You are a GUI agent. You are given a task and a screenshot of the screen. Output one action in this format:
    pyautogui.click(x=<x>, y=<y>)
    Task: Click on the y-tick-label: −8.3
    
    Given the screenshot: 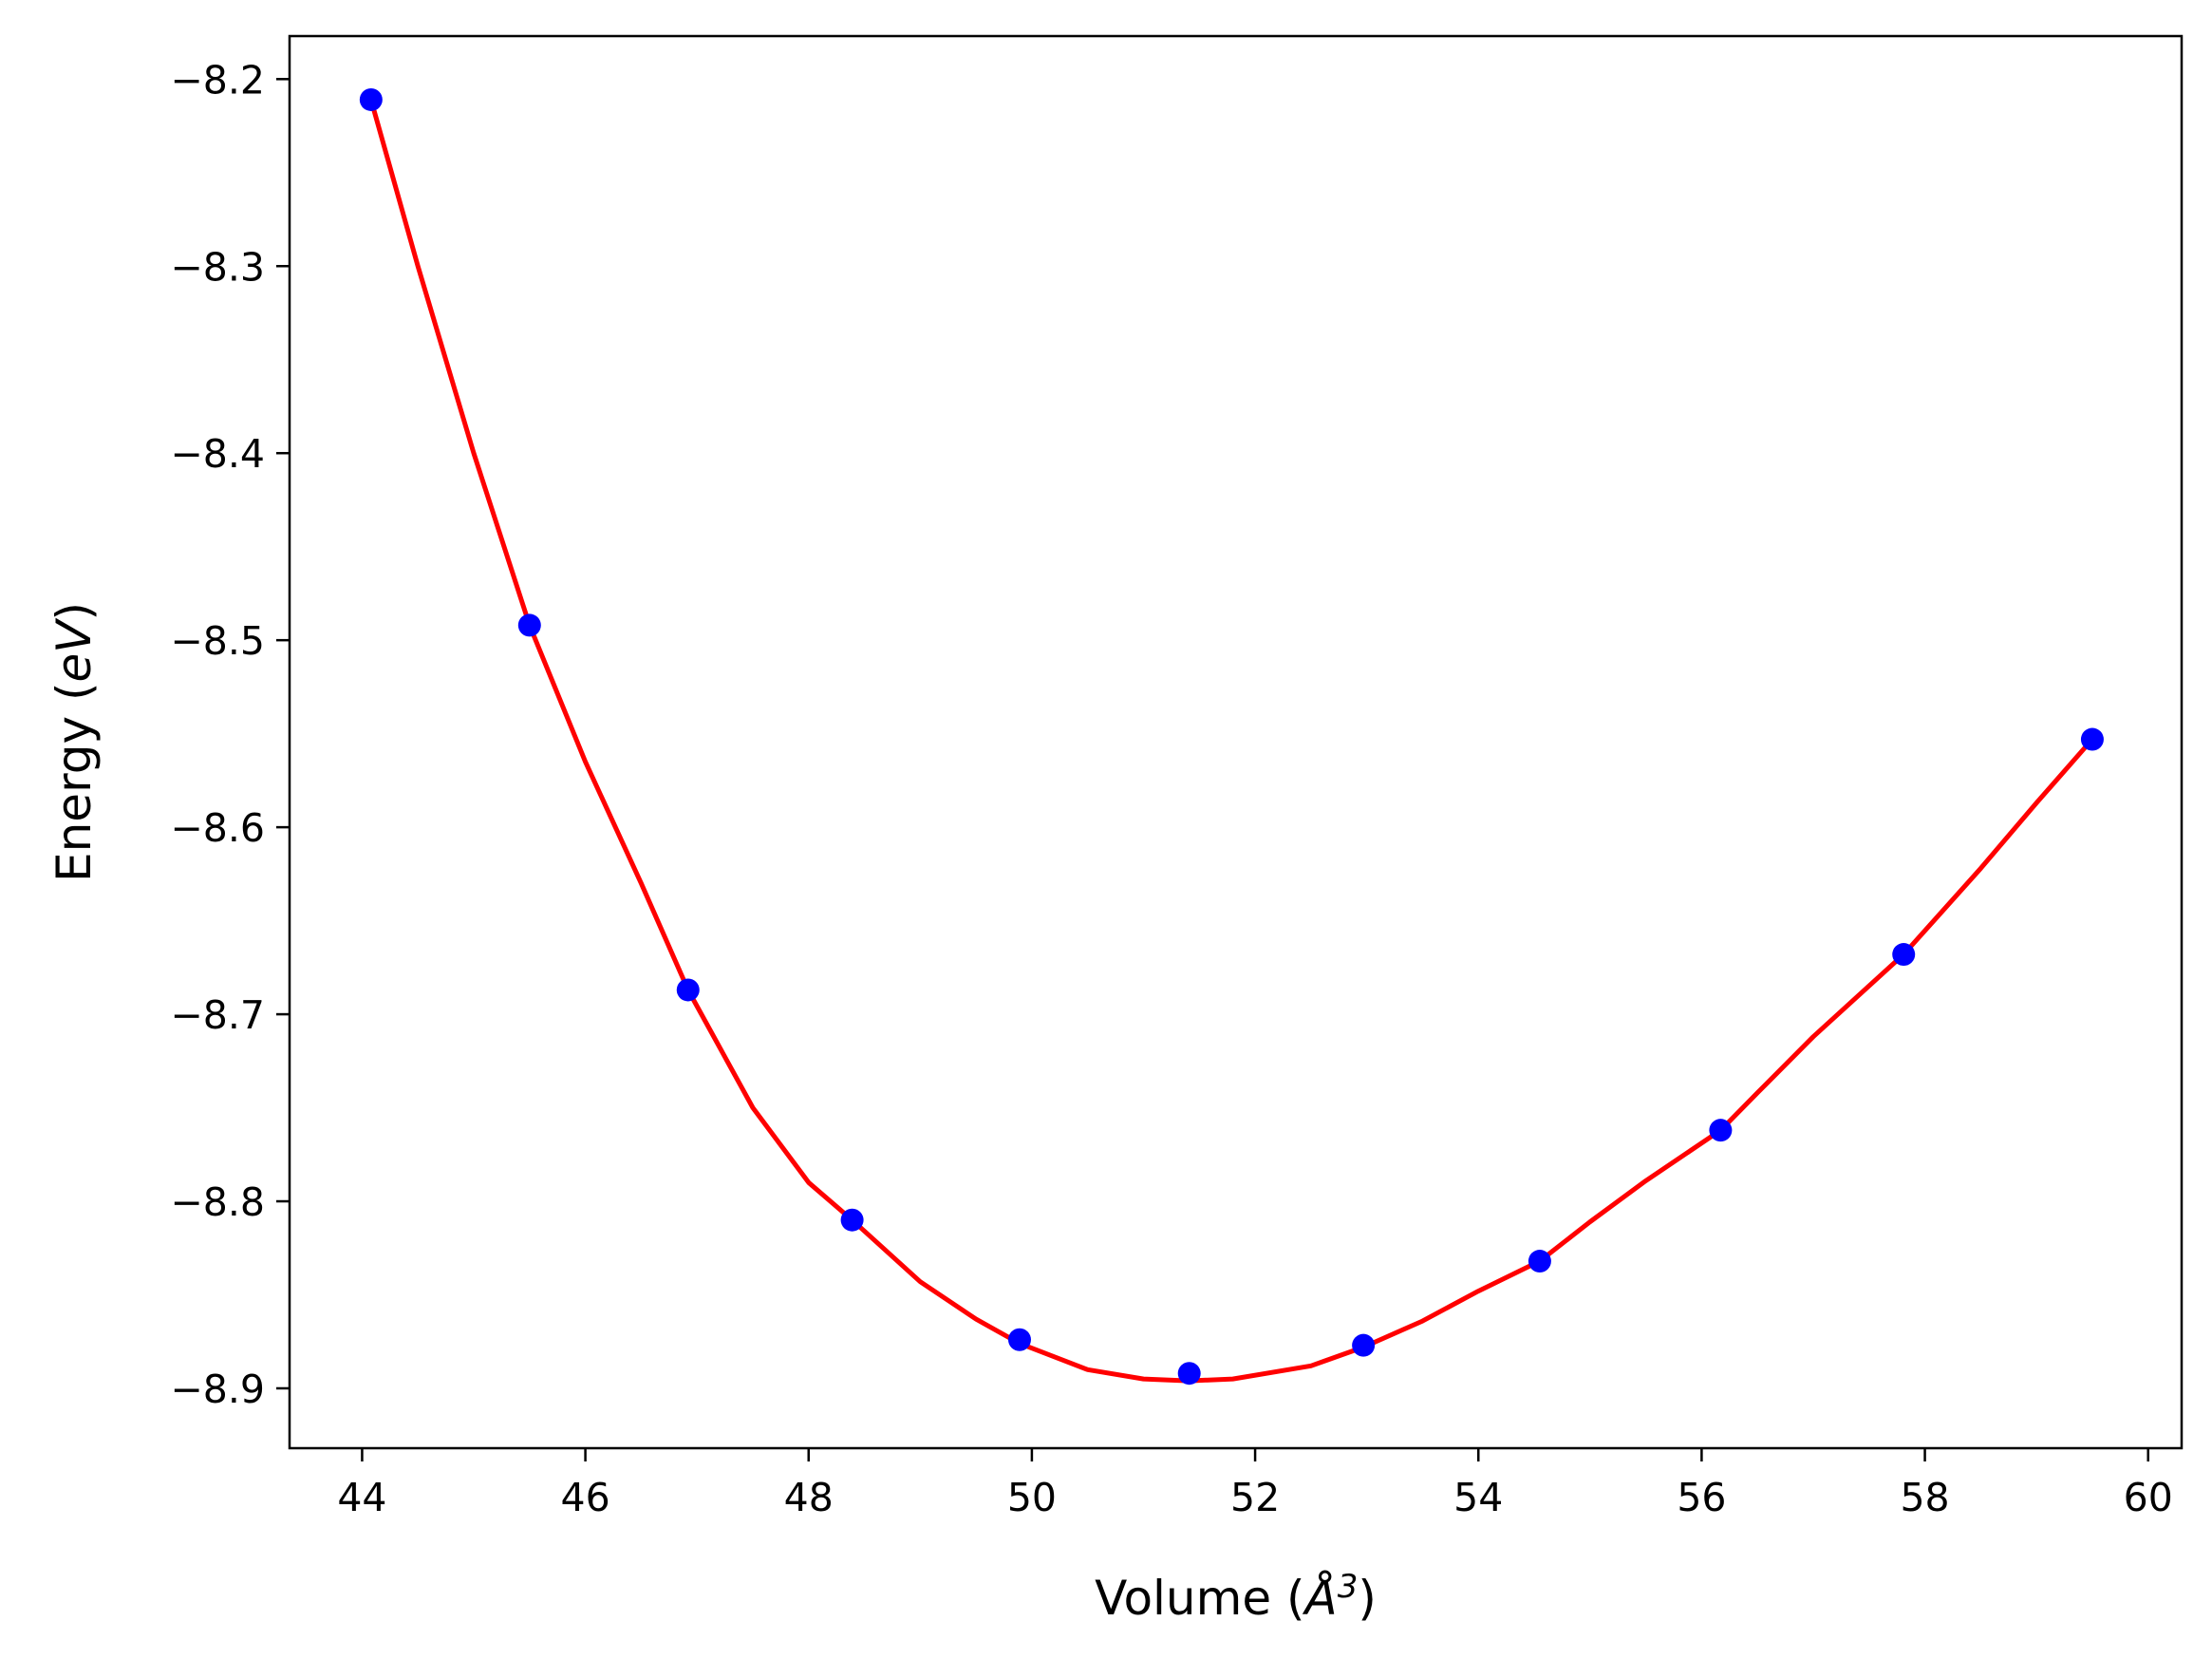 What is the action you would take?
    pyautogui.click(x=218, y=267)
    